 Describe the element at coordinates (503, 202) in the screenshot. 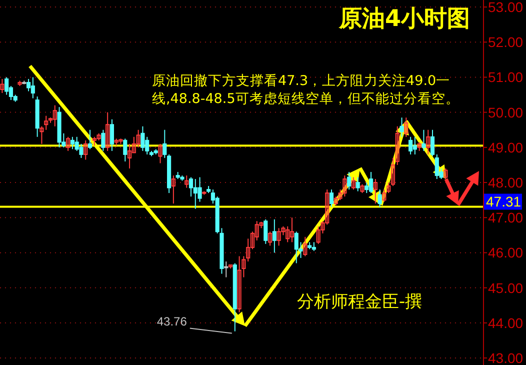

I see `ref-label: 47.31` at that location.